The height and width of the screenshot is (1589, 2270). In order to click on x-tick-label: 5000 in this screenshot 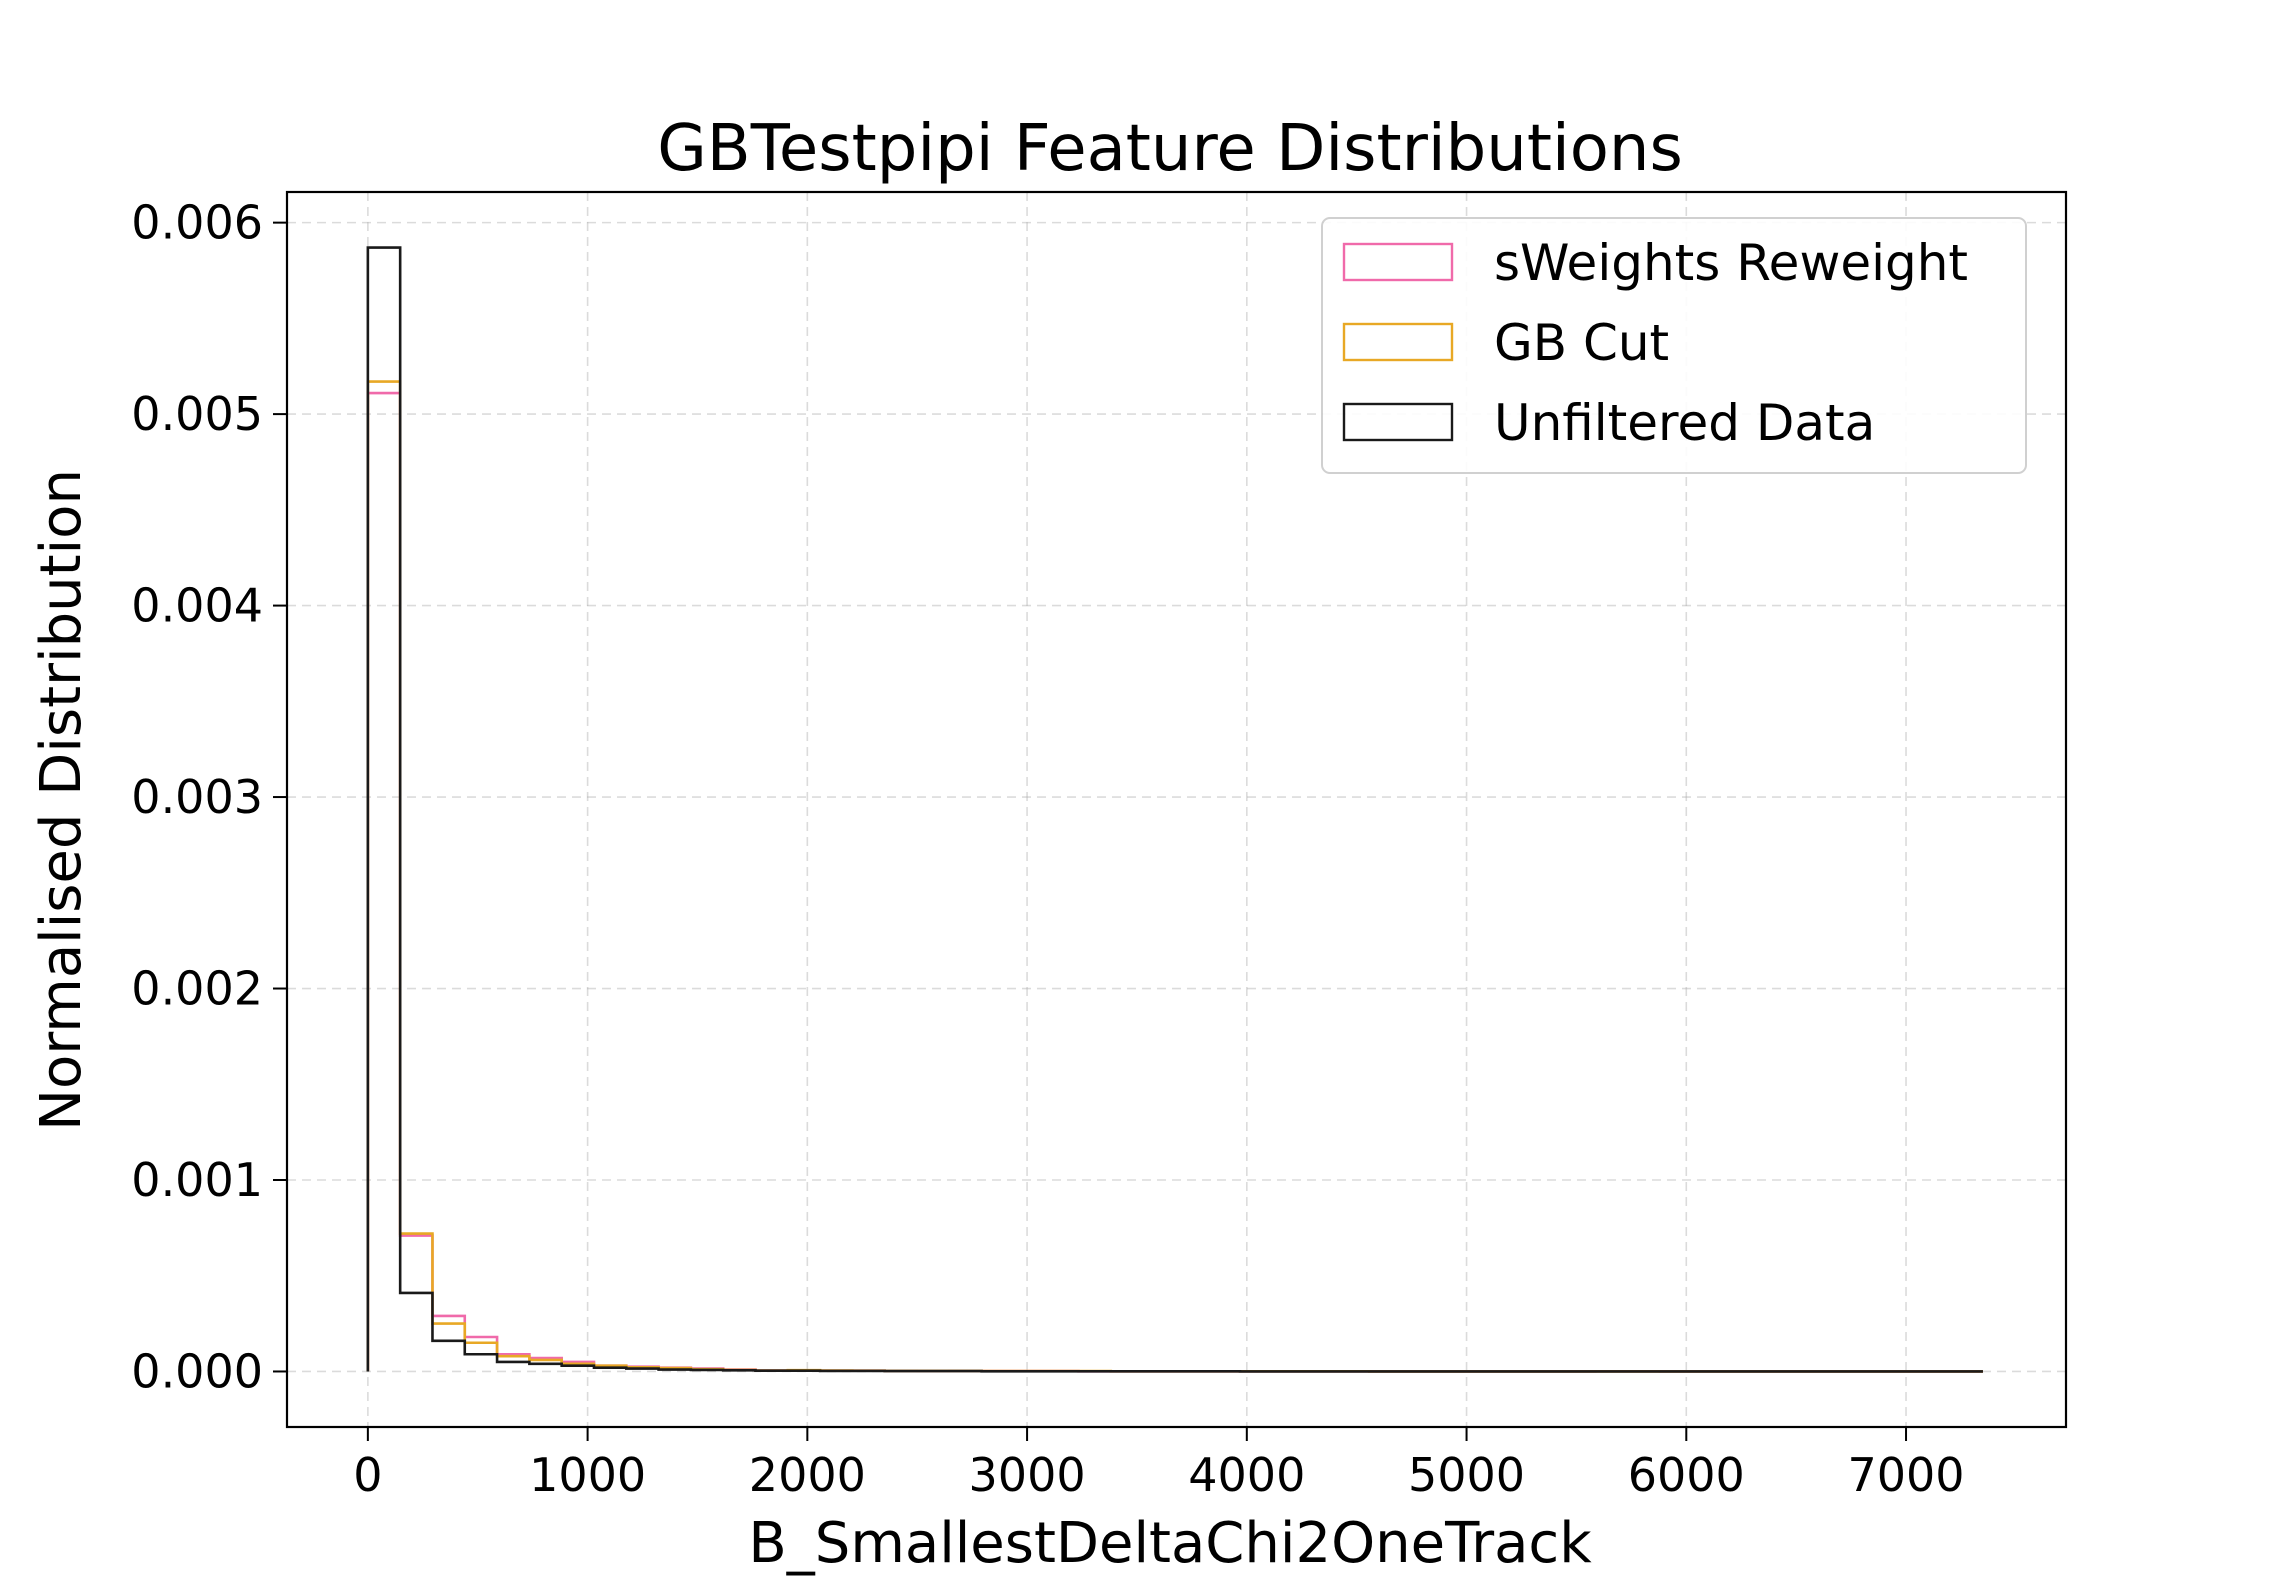, I will do `click(1466, 1475)`.